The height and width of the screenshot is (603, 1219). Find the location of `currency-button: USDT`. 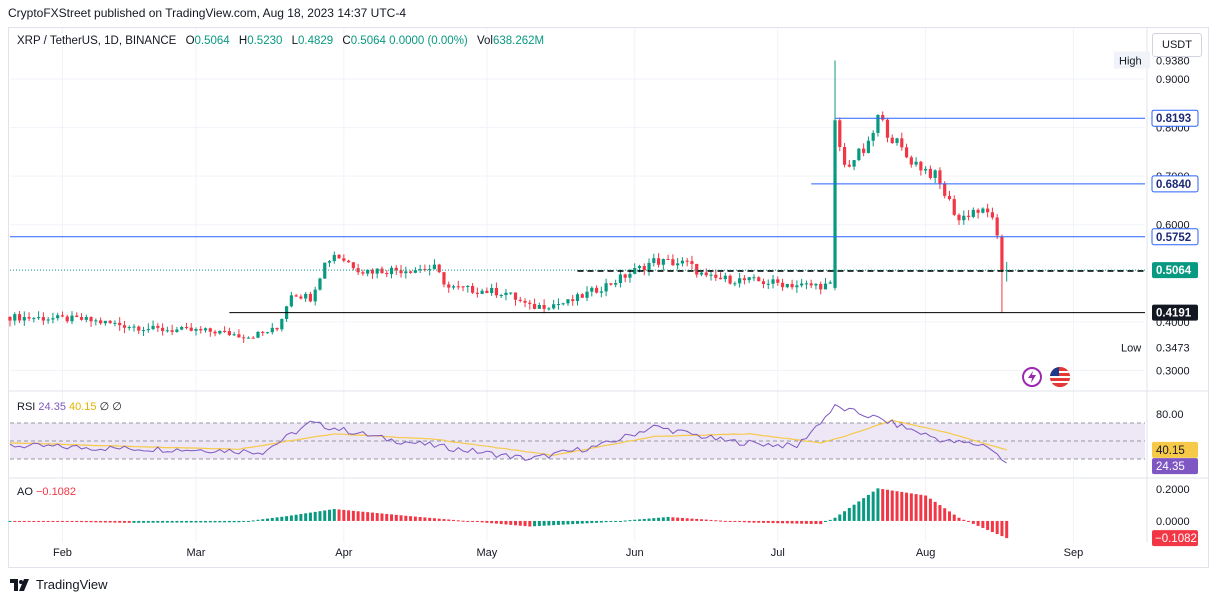

currency-button: USDT is located at coordinates (1177, 45).